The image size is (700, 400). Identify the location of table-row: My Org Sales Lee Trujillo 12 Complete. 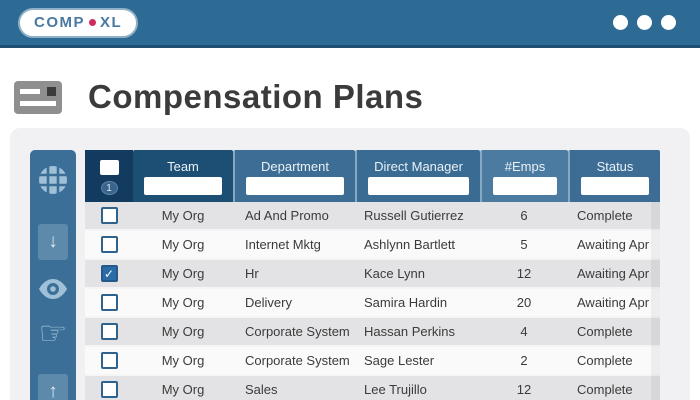
(372, 388).